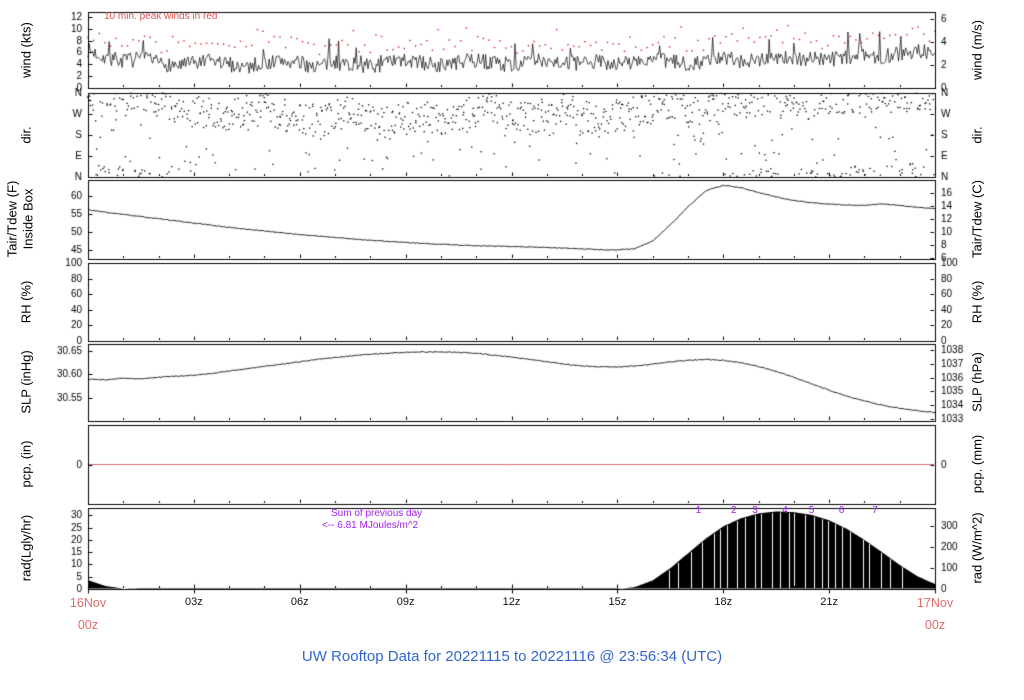 The height and width of the screenshot is (700, 1024). I want to click on axis-title-rh-right: RH (%), so click(977, 302).